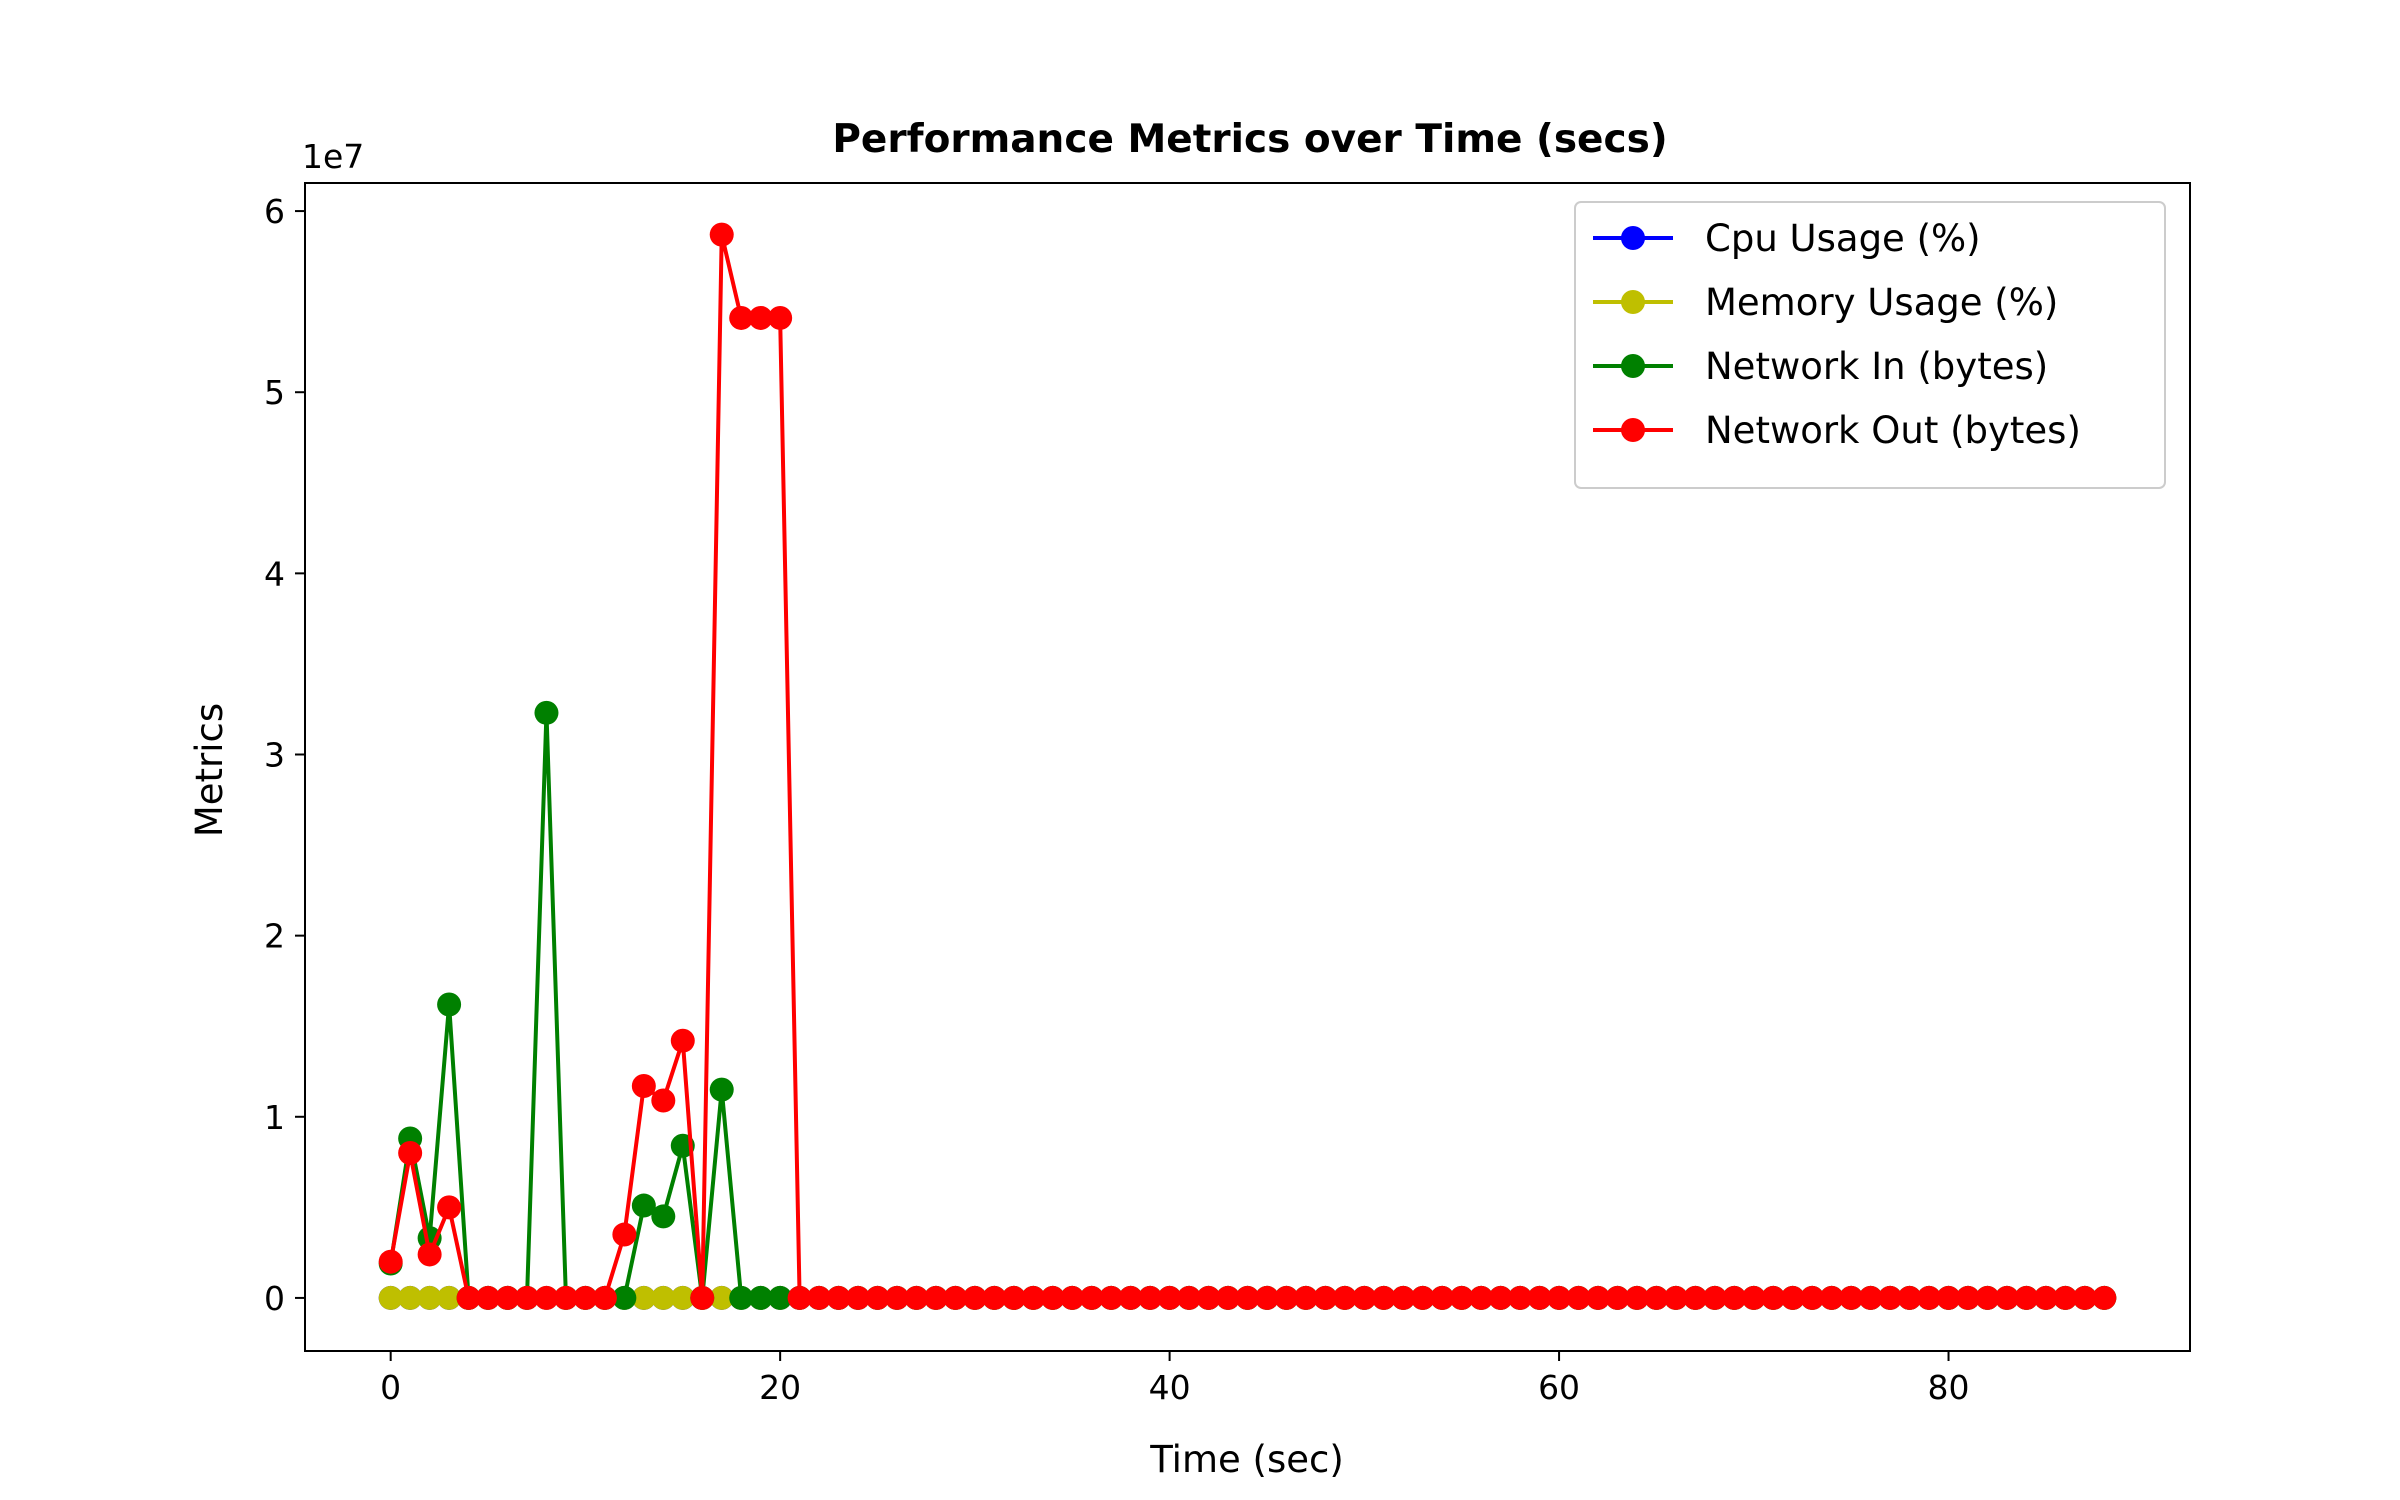 This screenshot has height=1500, width=2400. What do you see at coordinates (1876, 366) in the screenshot?
I see `legend-label: Network In (bytes)` at bounding box center [1876, 366].